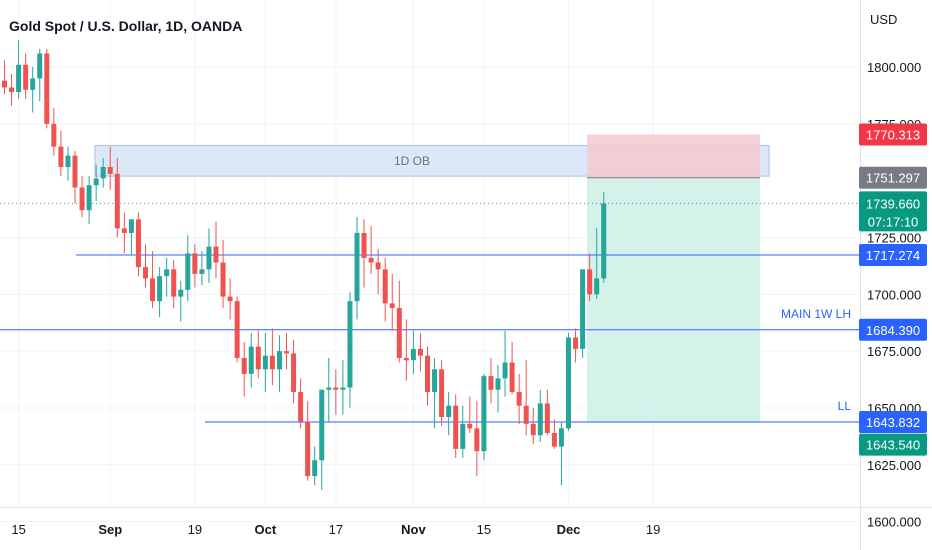 This screenshot has height=550, width=932. Describe the element at coordinates (336, 529) in the screenshot. I see `x-tick-label: 17` at that location.